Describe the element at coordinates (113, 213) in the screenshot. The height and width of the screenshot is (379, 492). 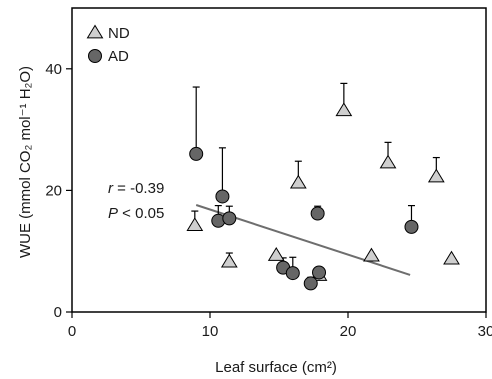
I see `p-symbol: P` at that location.